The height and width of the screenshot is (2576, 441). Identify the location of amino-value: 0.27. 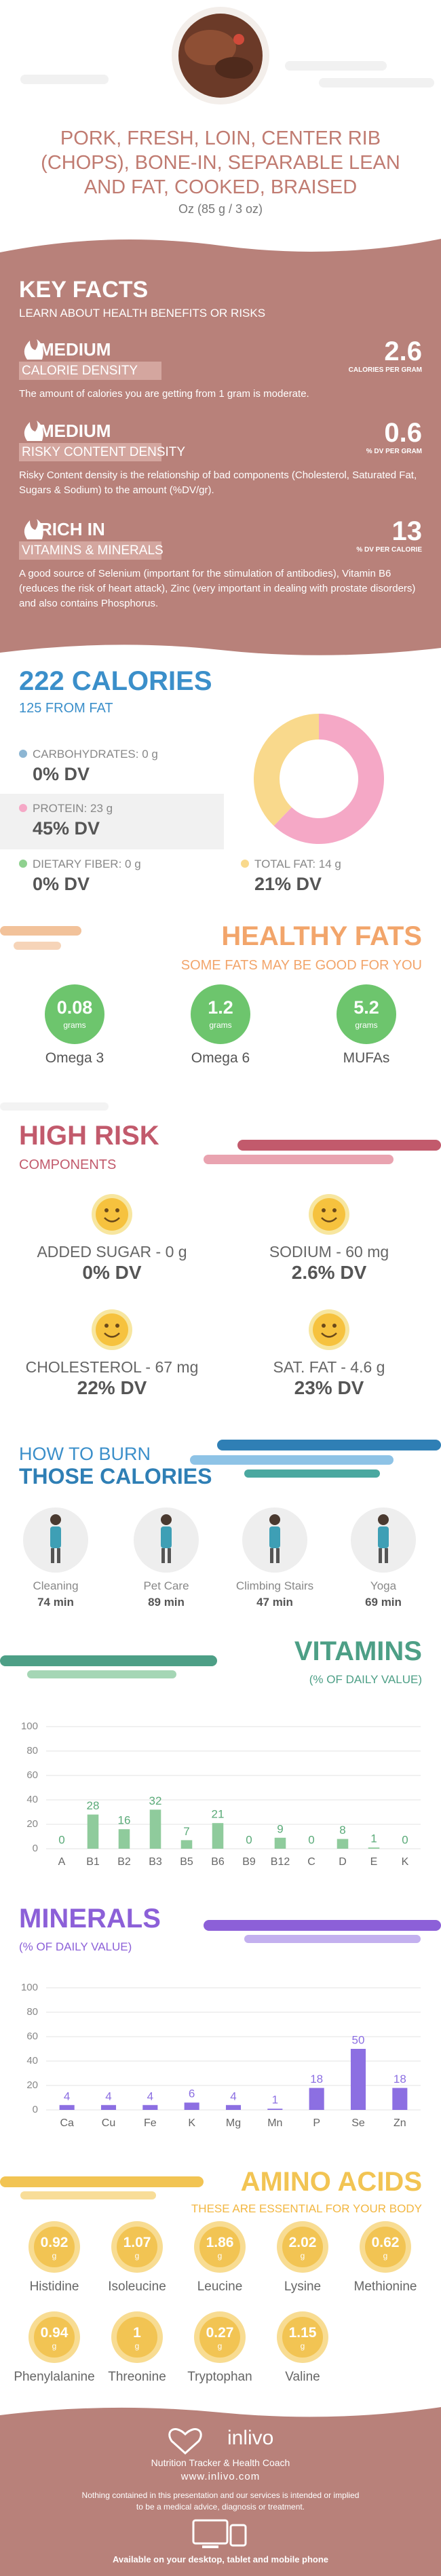
(220, 2333).